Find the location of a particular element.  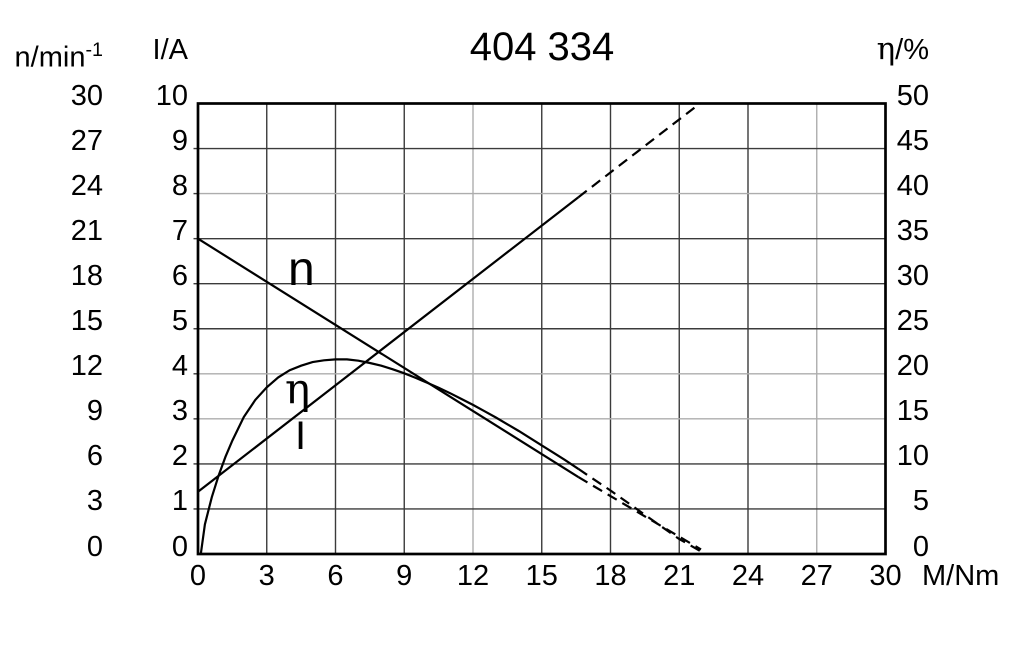

tick-efficiency-0: 0 is located at coordinates (920, 546).